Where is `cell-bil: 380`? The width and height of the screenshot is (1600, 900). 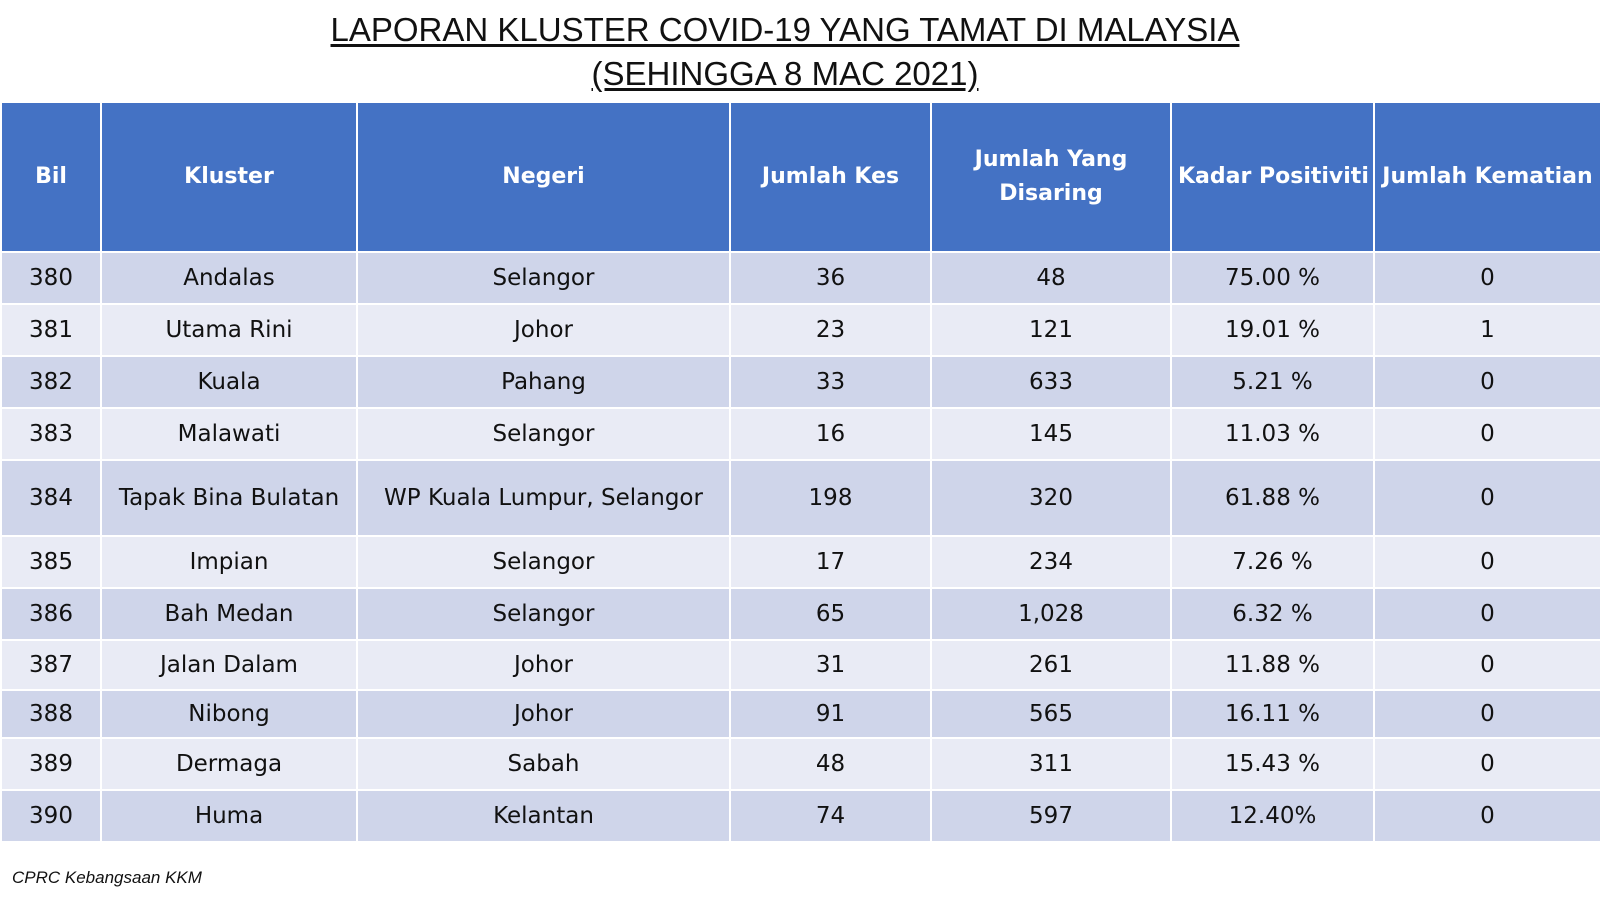
cell-bil: 380 is located at coordinates (51, 278).